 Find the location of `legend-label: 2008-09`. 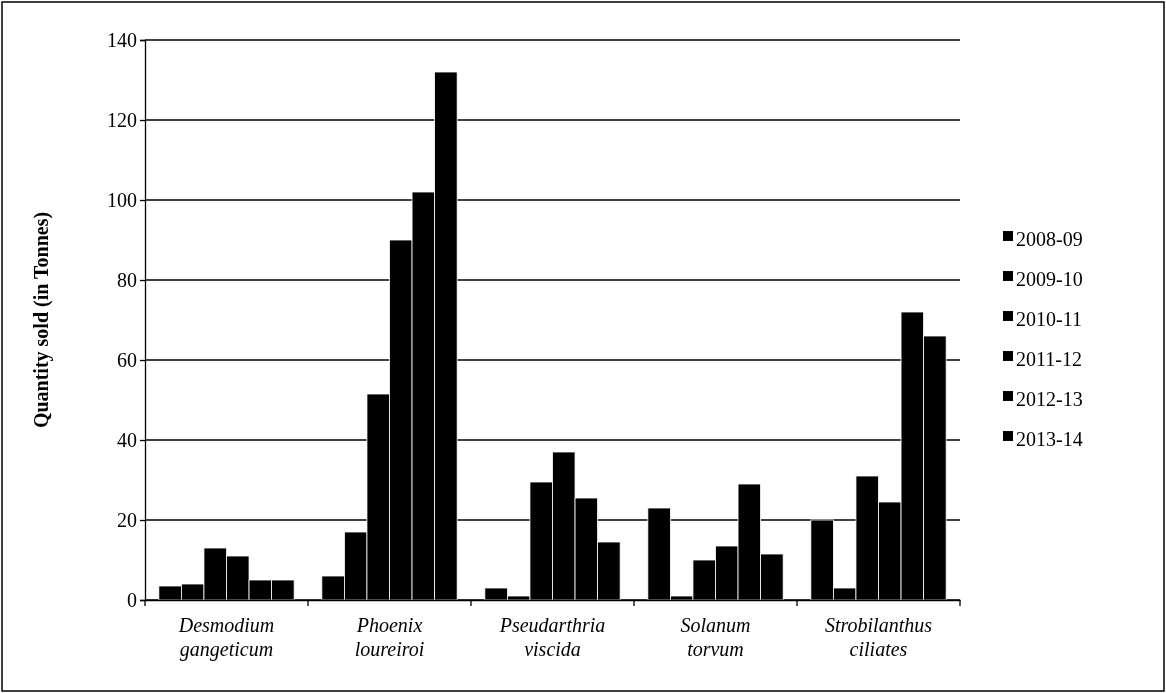

legend-label: 2008-09 is located at coordinates (1049, 238).